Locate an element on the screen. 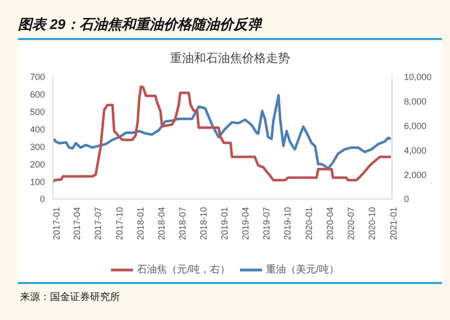  y2-tick-label: 10,000 is located at coordinates (418, 77).